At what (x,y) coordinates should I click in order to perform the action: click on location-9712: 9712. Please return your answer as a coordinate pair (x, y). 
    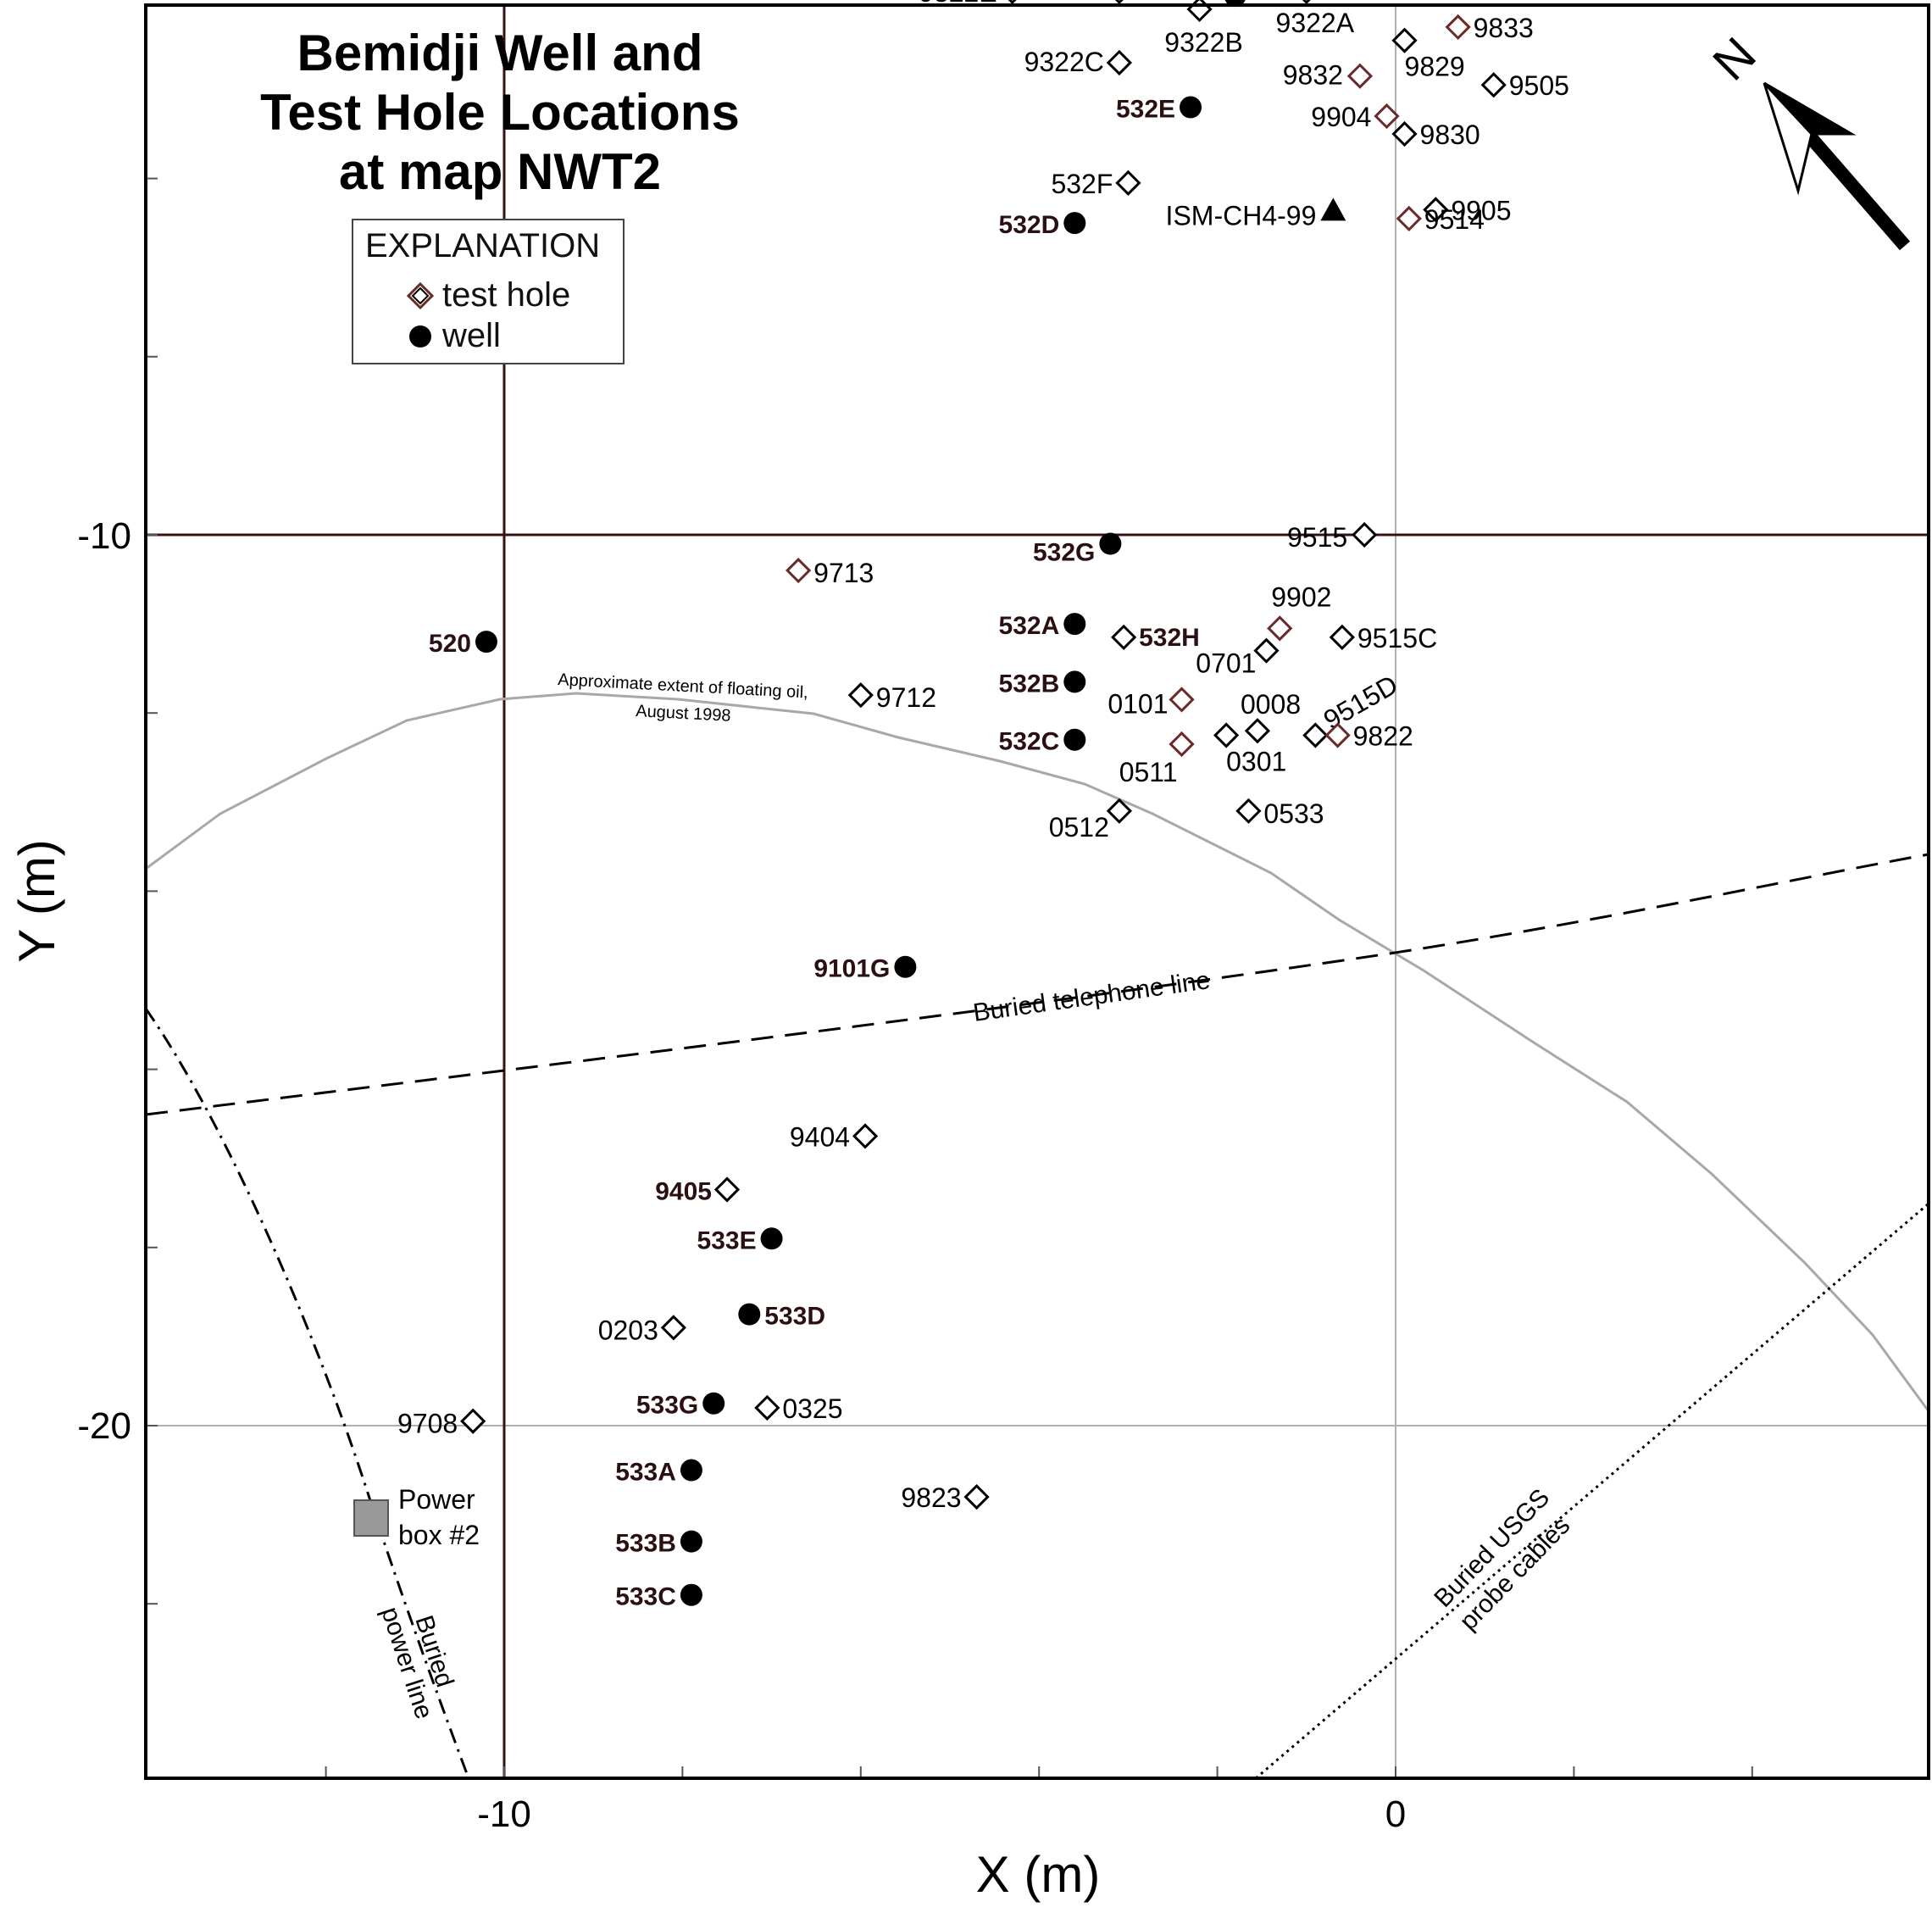
    Looking at the image, I should click on (891, 697).